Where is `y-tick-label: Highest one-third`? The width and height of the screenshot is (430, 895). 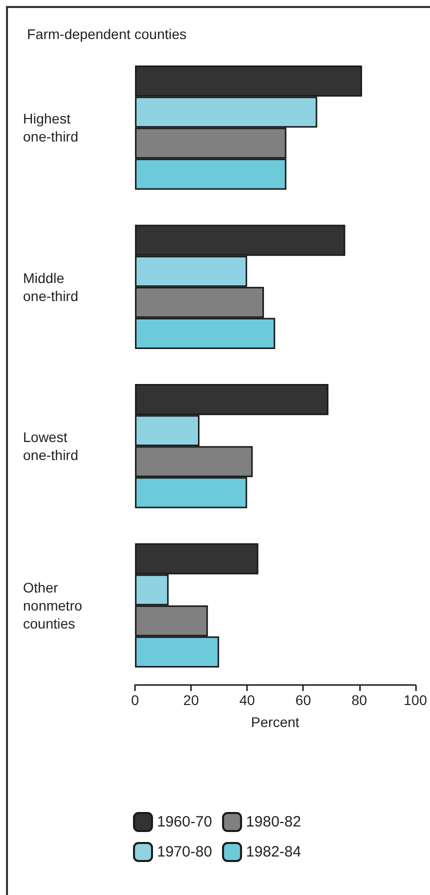 y-tick-label: Highest one-third is located at coordinates (50, 127).